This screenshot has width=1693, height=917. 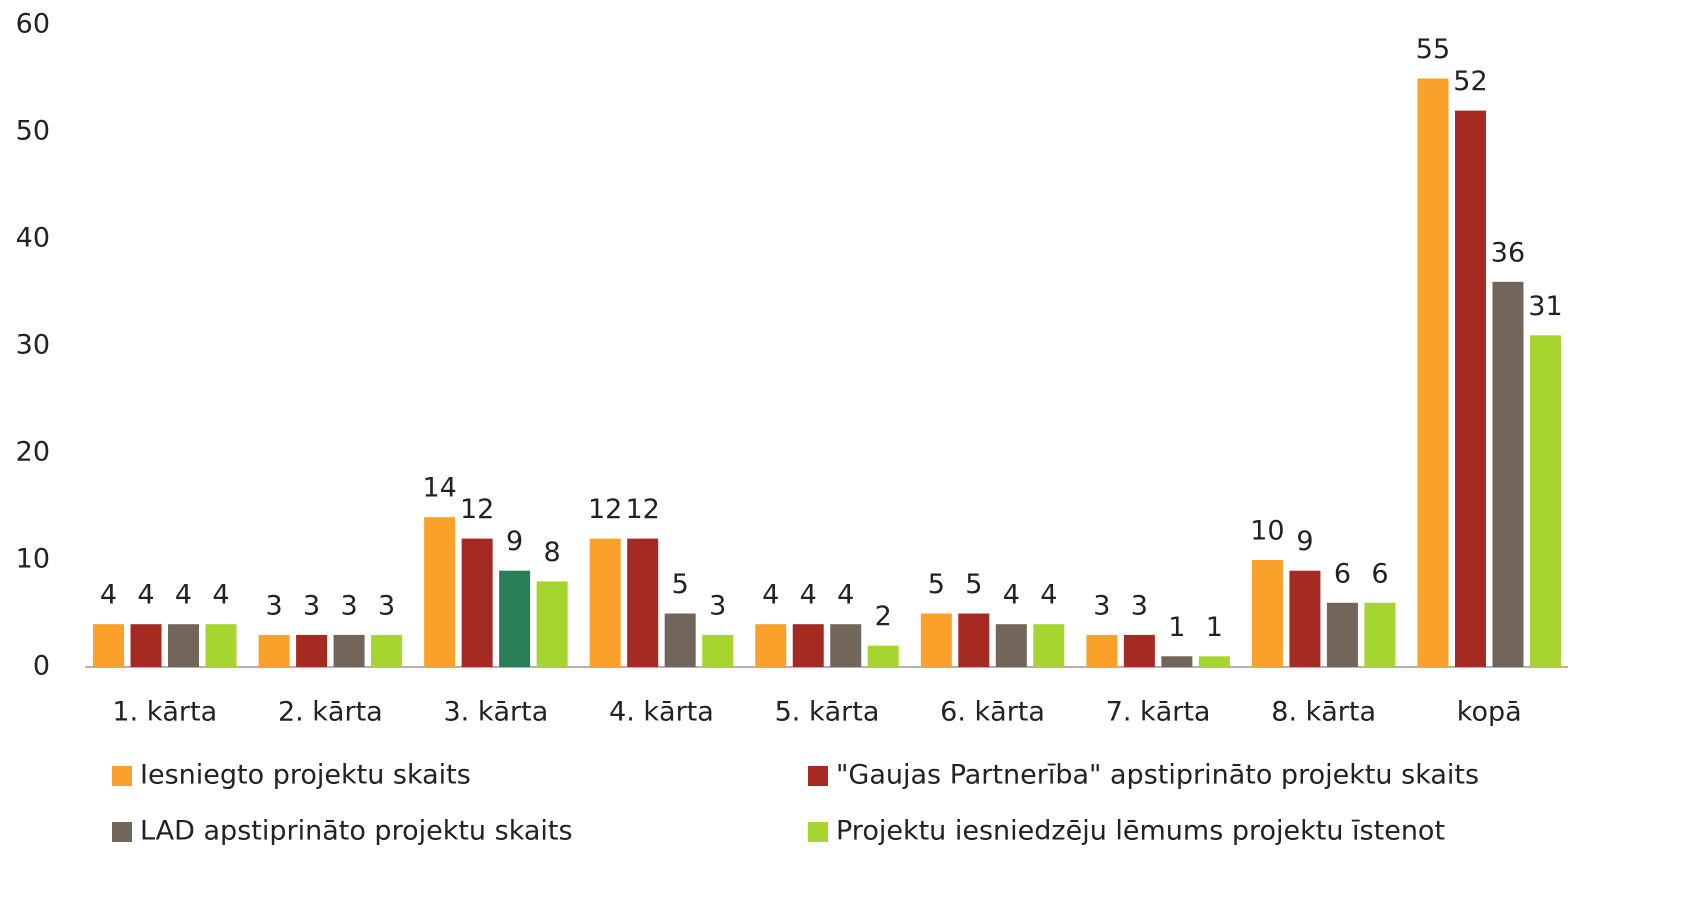 What do you see at coordinates (33, 238) in the screenshot?
I see `y-tick-label: 40` at bounding box center [33, 238].